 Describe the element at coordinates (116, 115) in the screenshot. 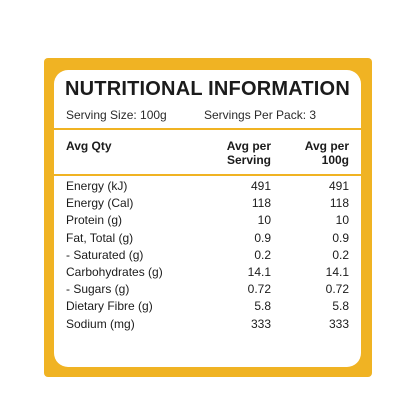

I see `serving-size: Serving Size: 100g` at that location.